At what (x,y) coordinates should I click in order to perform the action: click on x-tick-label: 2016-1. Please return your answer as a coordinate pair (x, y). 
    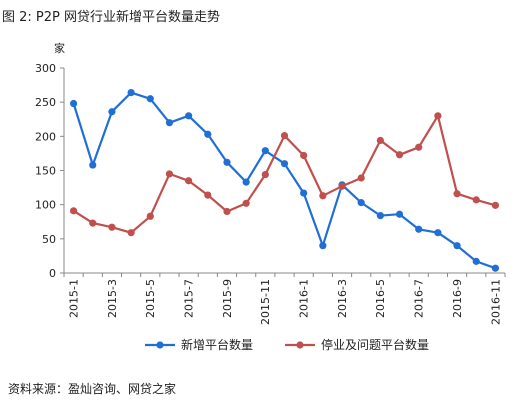
    Looking at the image, I should click on (304, 298).